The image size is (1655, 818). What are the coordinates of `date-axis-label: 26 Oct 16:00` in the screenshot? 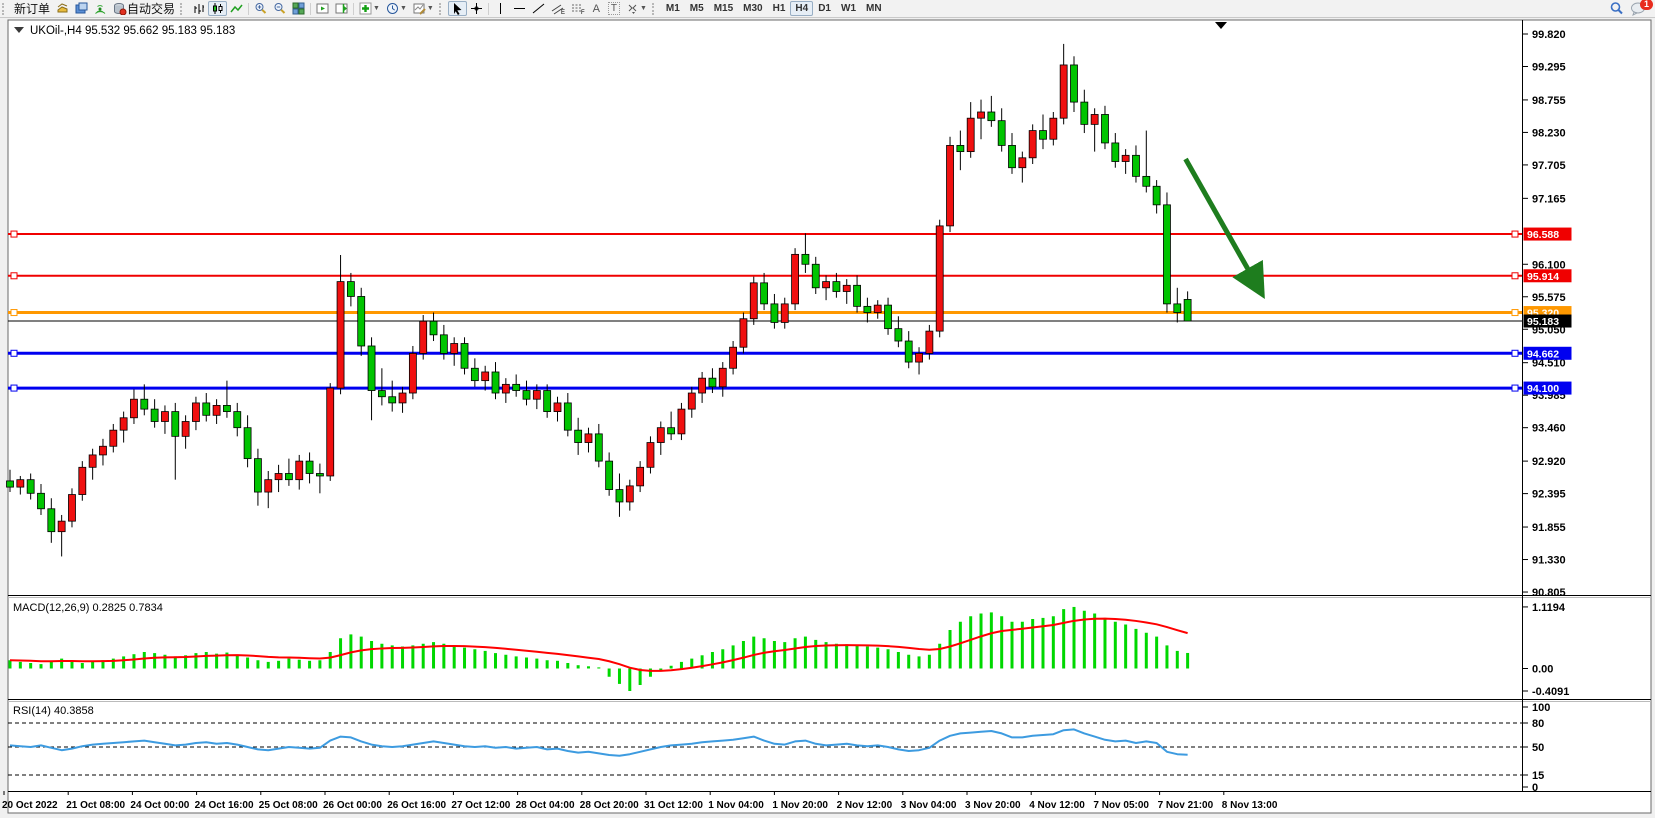 It's located at (416, 805).